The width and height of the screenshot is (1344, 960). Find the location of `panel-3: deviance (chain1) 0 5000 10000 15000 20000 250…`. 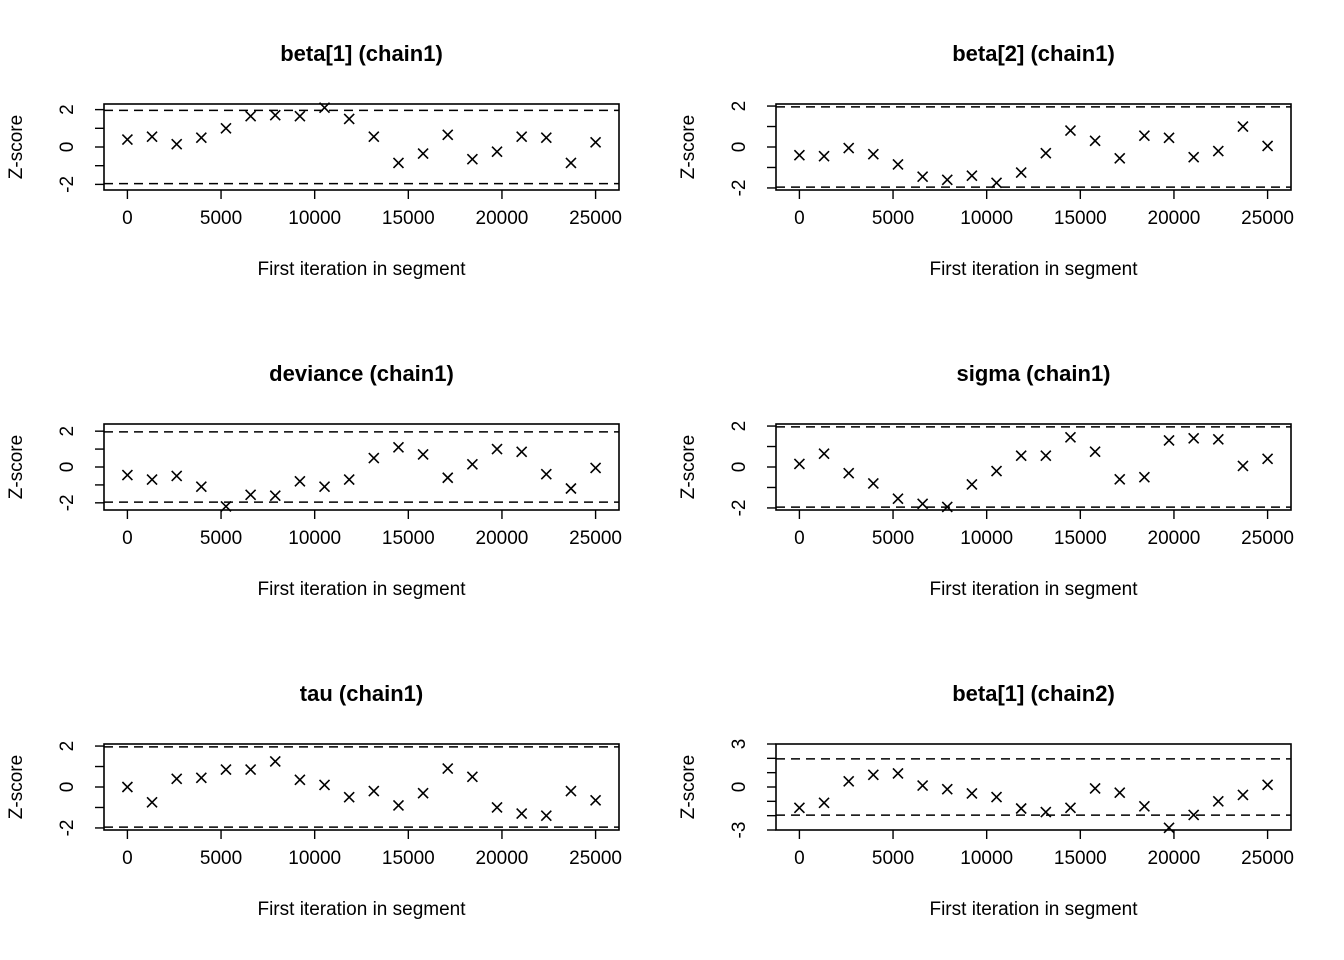

panel-3: deviance (chain1) 0 5000 10000 15000 20000 250… is located at coordinates (314, 480).